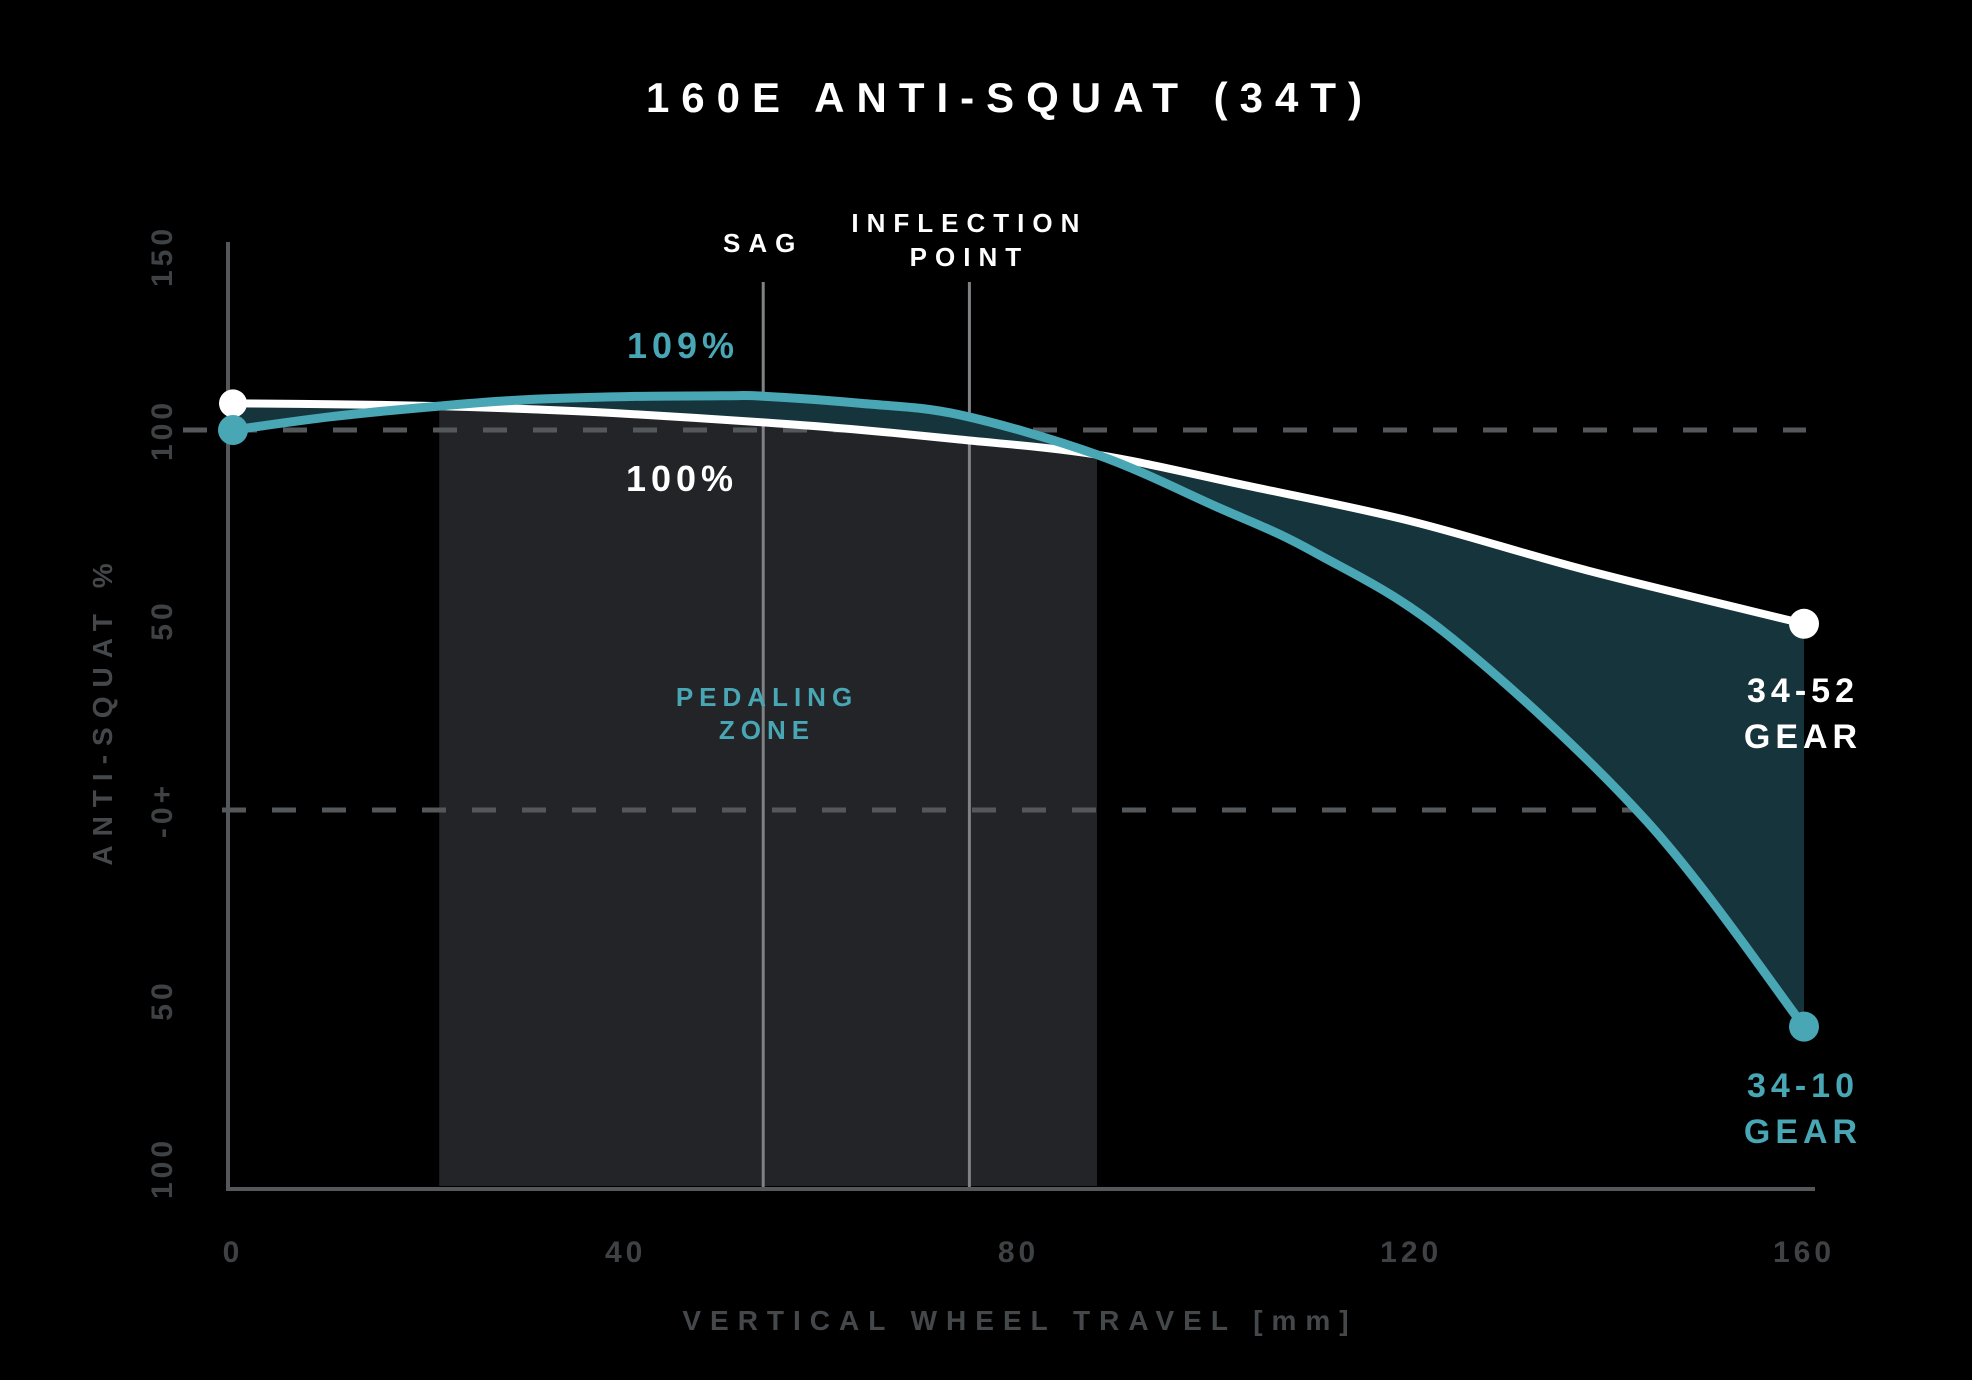  What do you see at coordinates (233, 403) in the screenshot?
I see `white-curve-start-dot` at bounding box center [233, 403].